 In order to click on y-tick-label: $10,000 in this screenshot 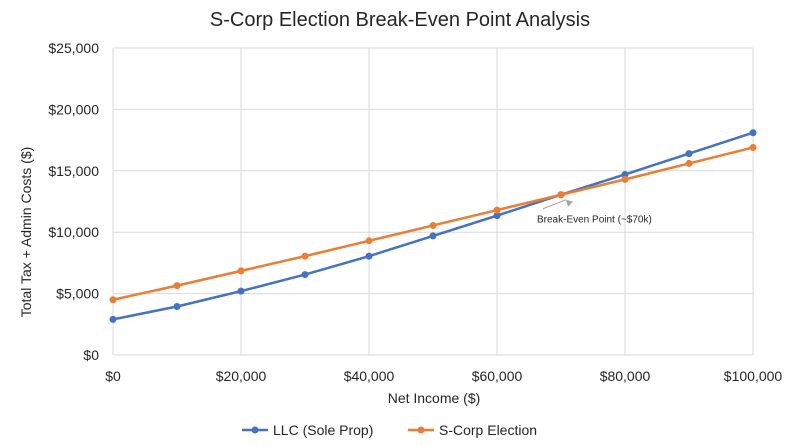, I will do `click(73, 232)`.